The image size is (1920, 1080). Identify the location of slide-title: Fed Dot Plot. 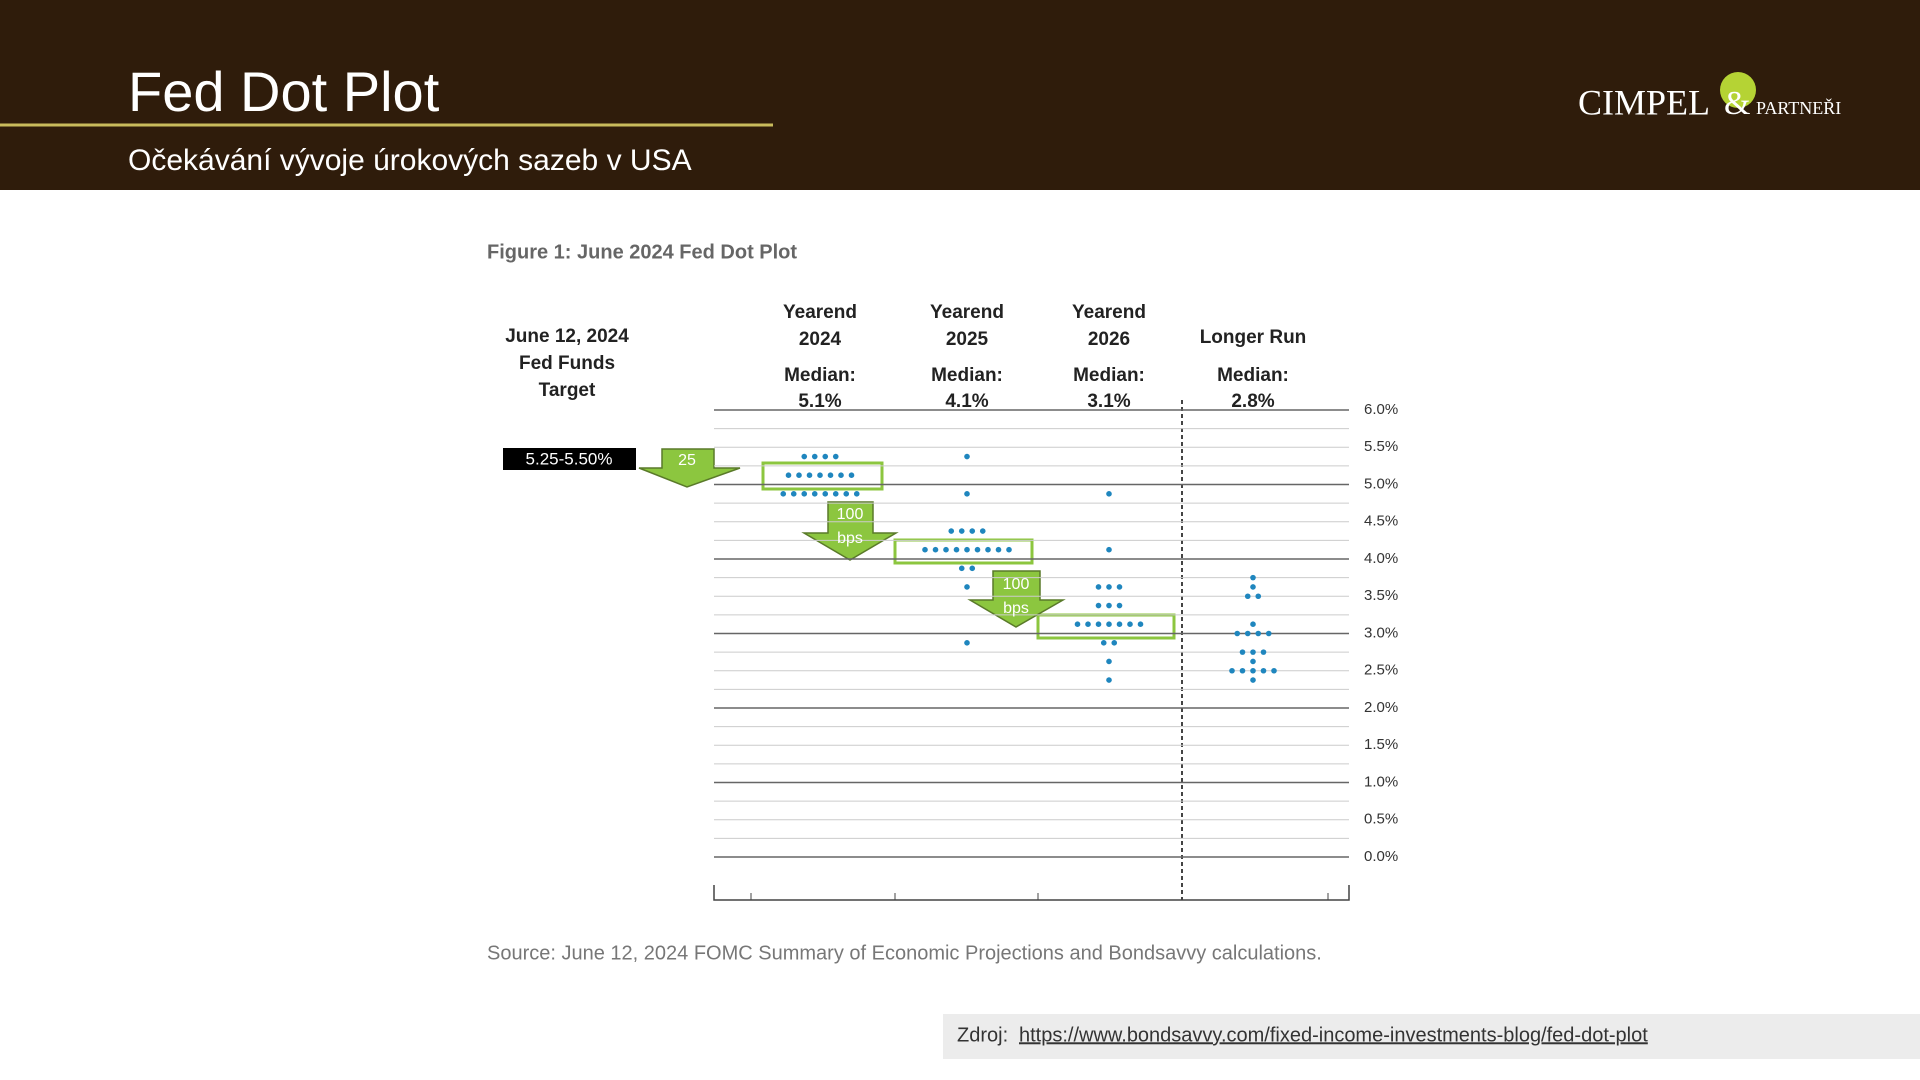
(284, 91).